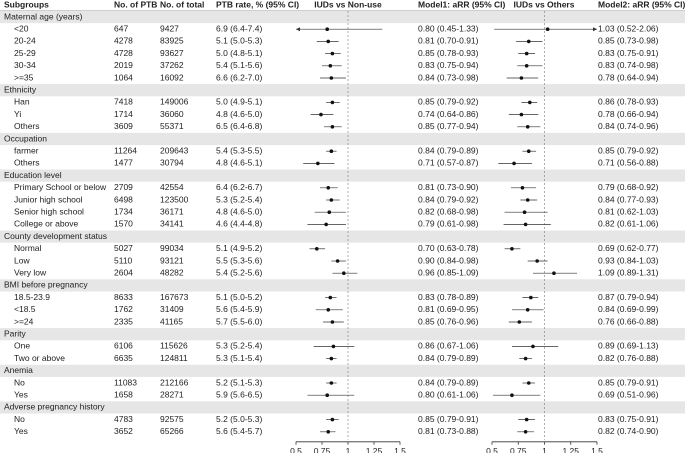  What do you see at coordinates (628, 102) in the screenshot?
I see `arr-label: 0.86 (0.78-0.93)` at bounding box center [628, 102].